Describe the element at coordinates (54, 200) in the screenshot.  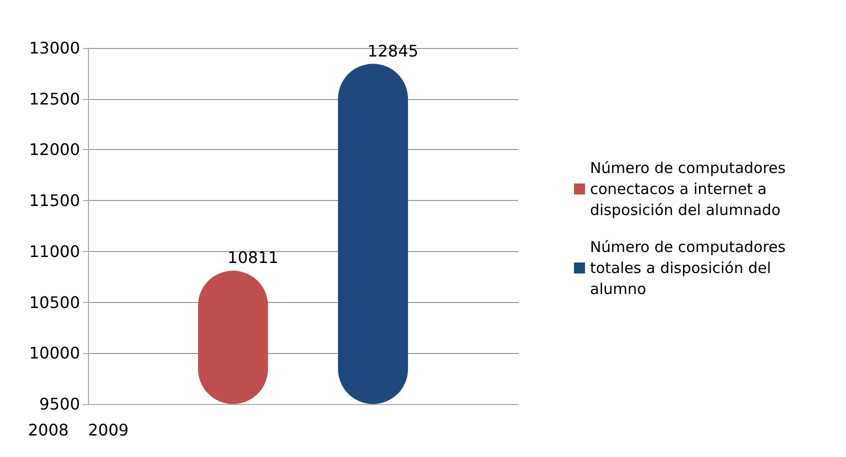
I see `y-tick-label: 11500` at that location.